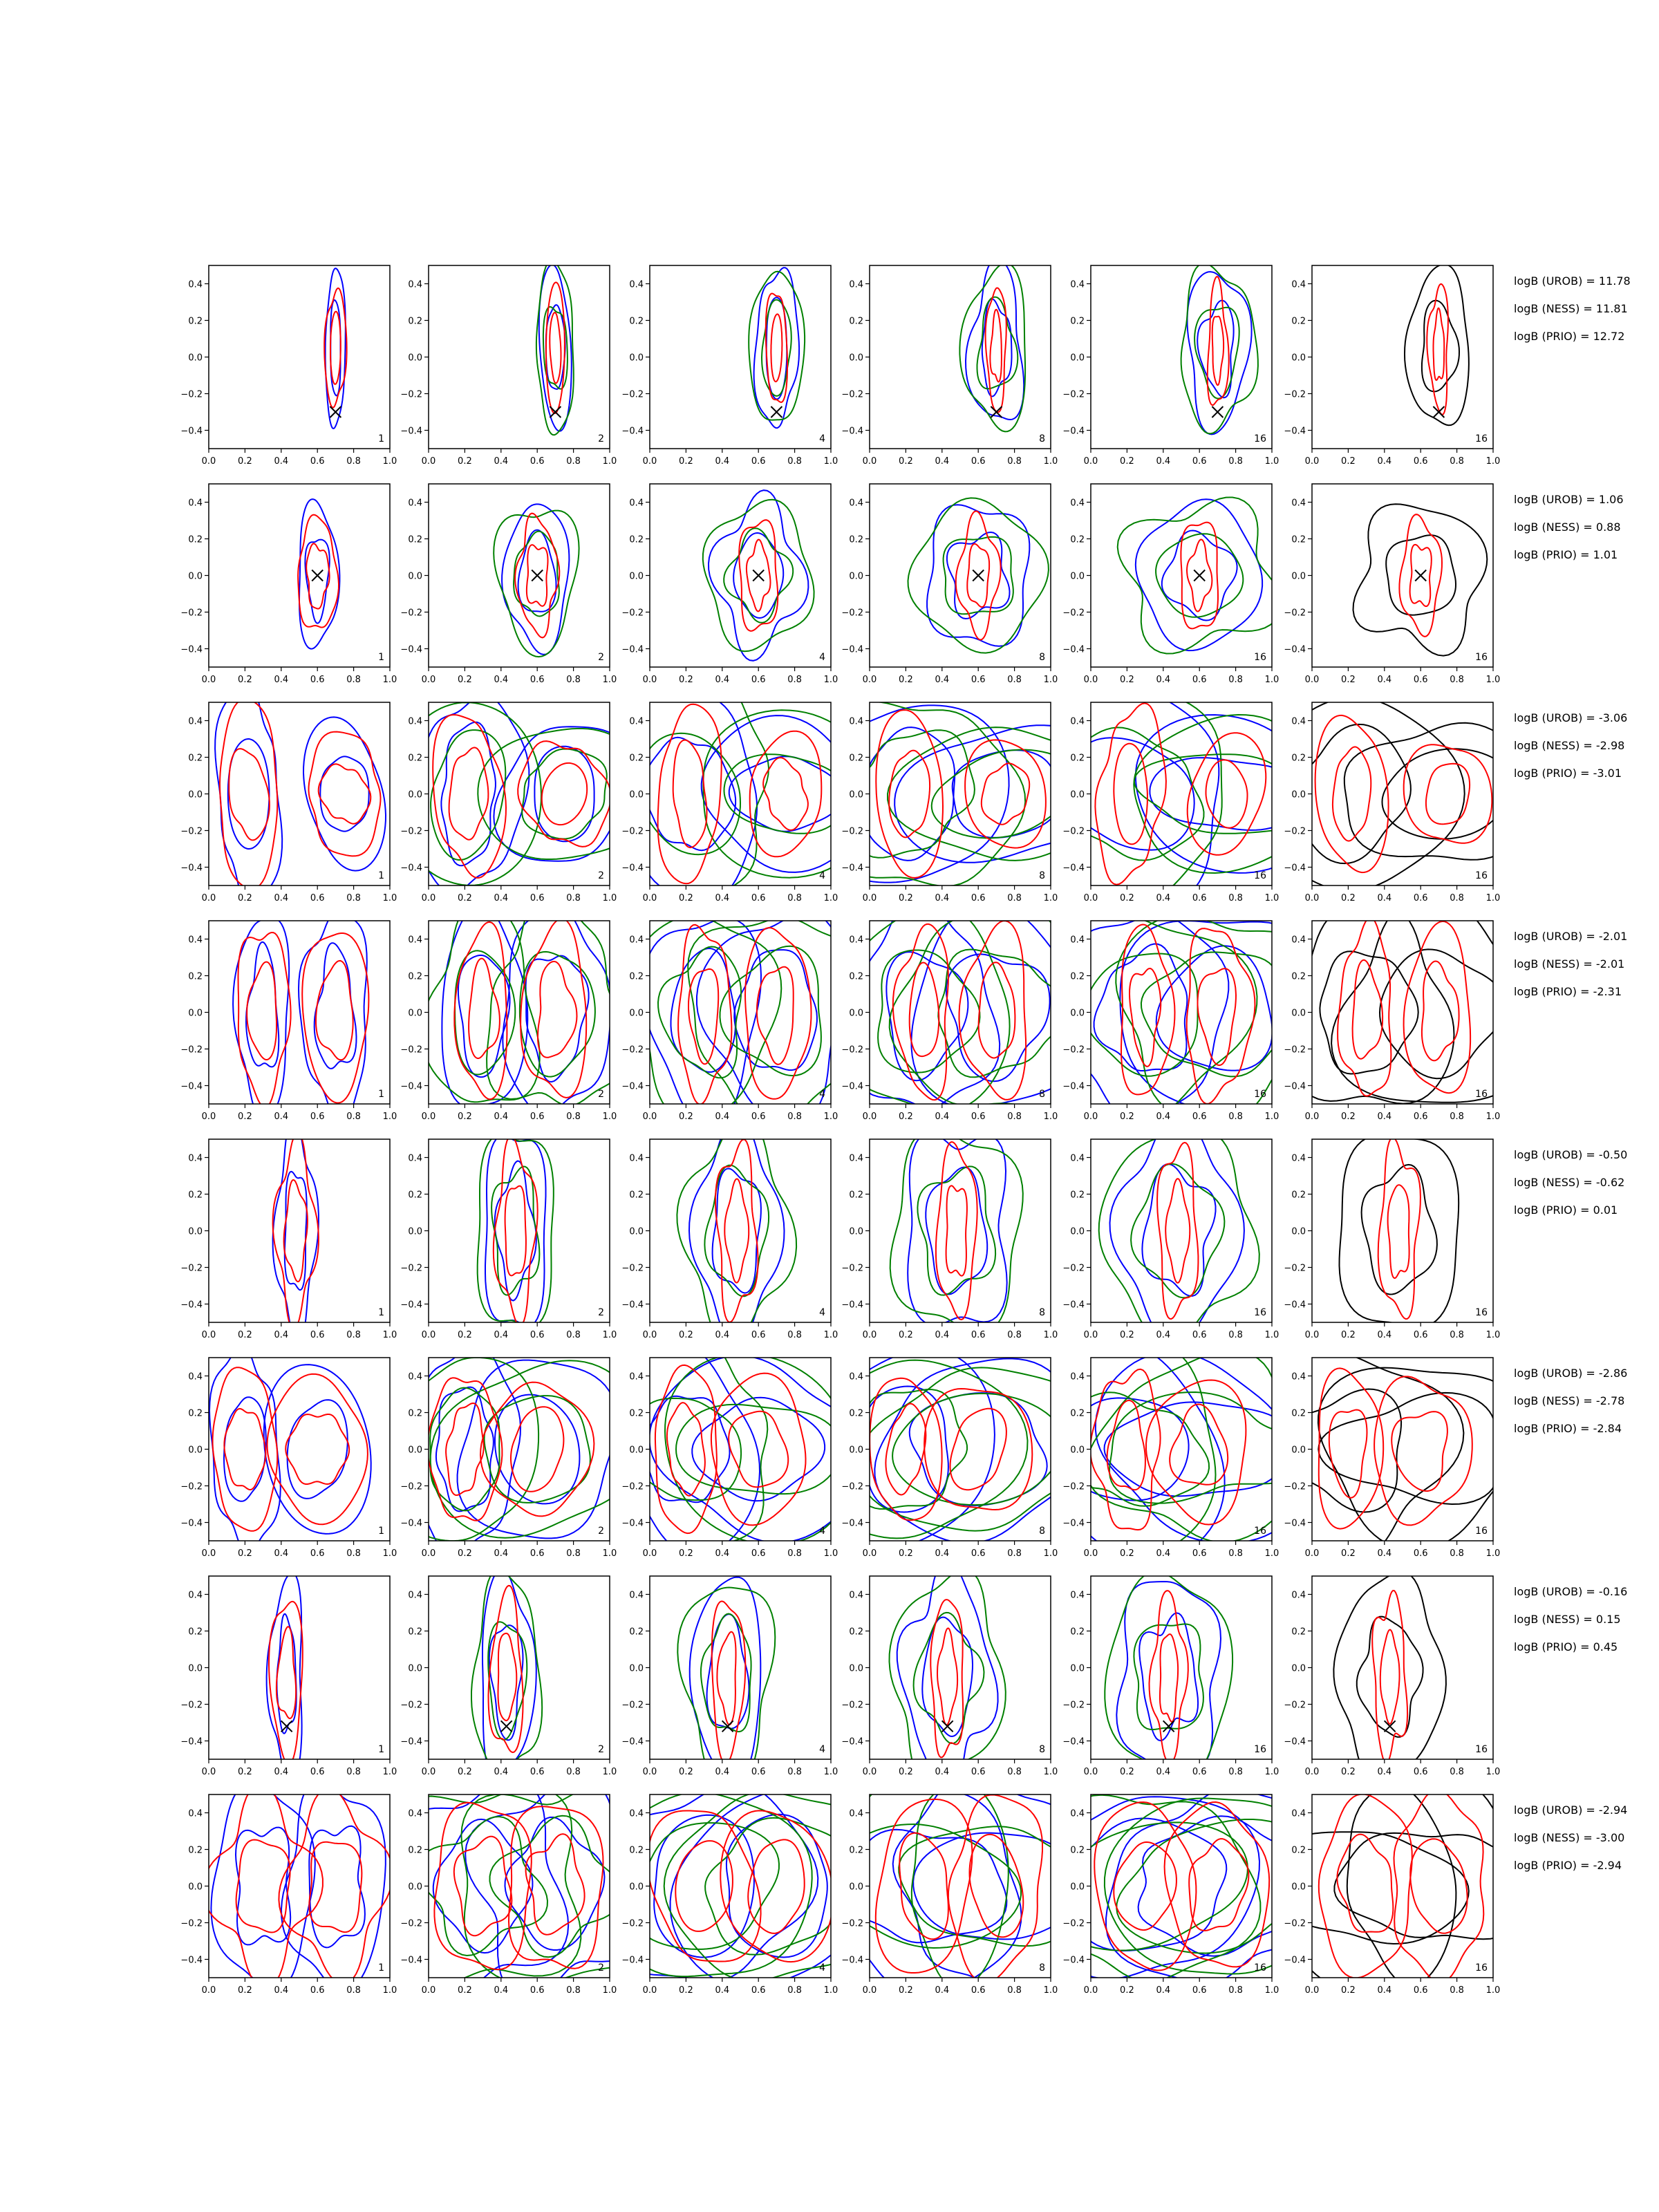 Image resolution: width=1659 pixels, height=2212 pixels. Describe the element at coordinates (381, 439) in the screenshot. I see `panel-label: 1` at that location.